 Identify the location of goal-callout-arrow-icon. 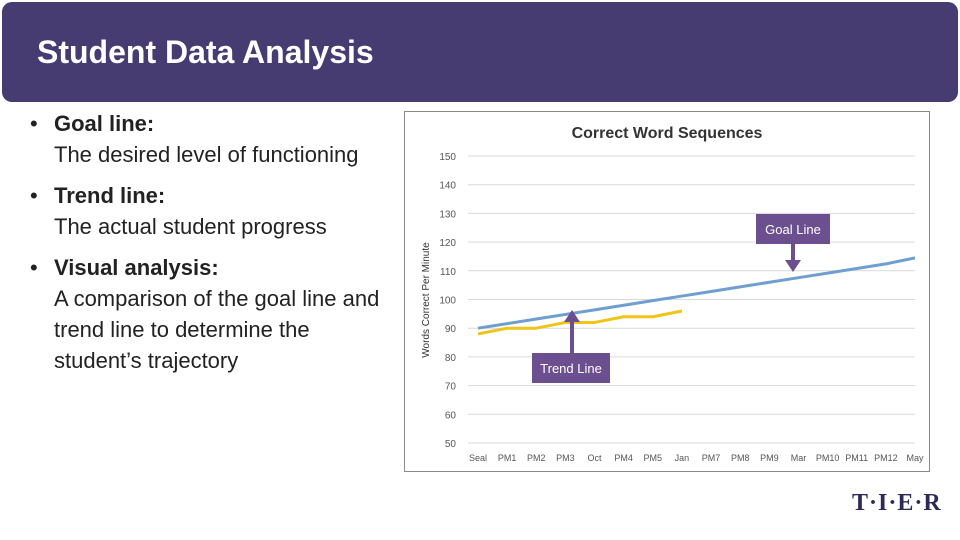
(793, 258).